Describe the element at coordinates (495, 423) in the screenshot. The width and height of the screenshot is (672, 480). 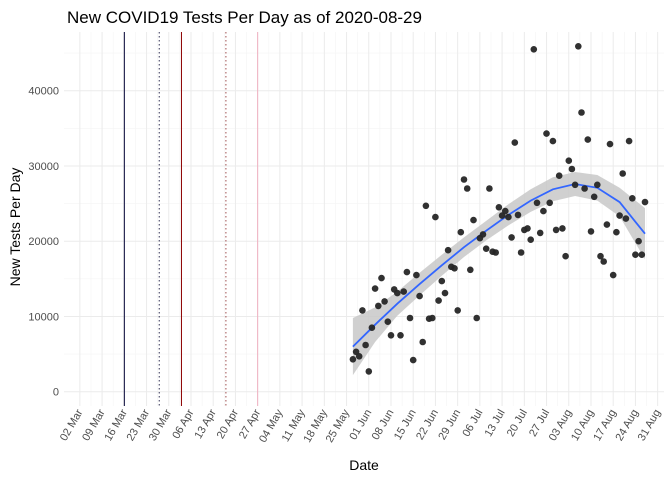
I see `x-tick-label: 13 Jul` at that location.